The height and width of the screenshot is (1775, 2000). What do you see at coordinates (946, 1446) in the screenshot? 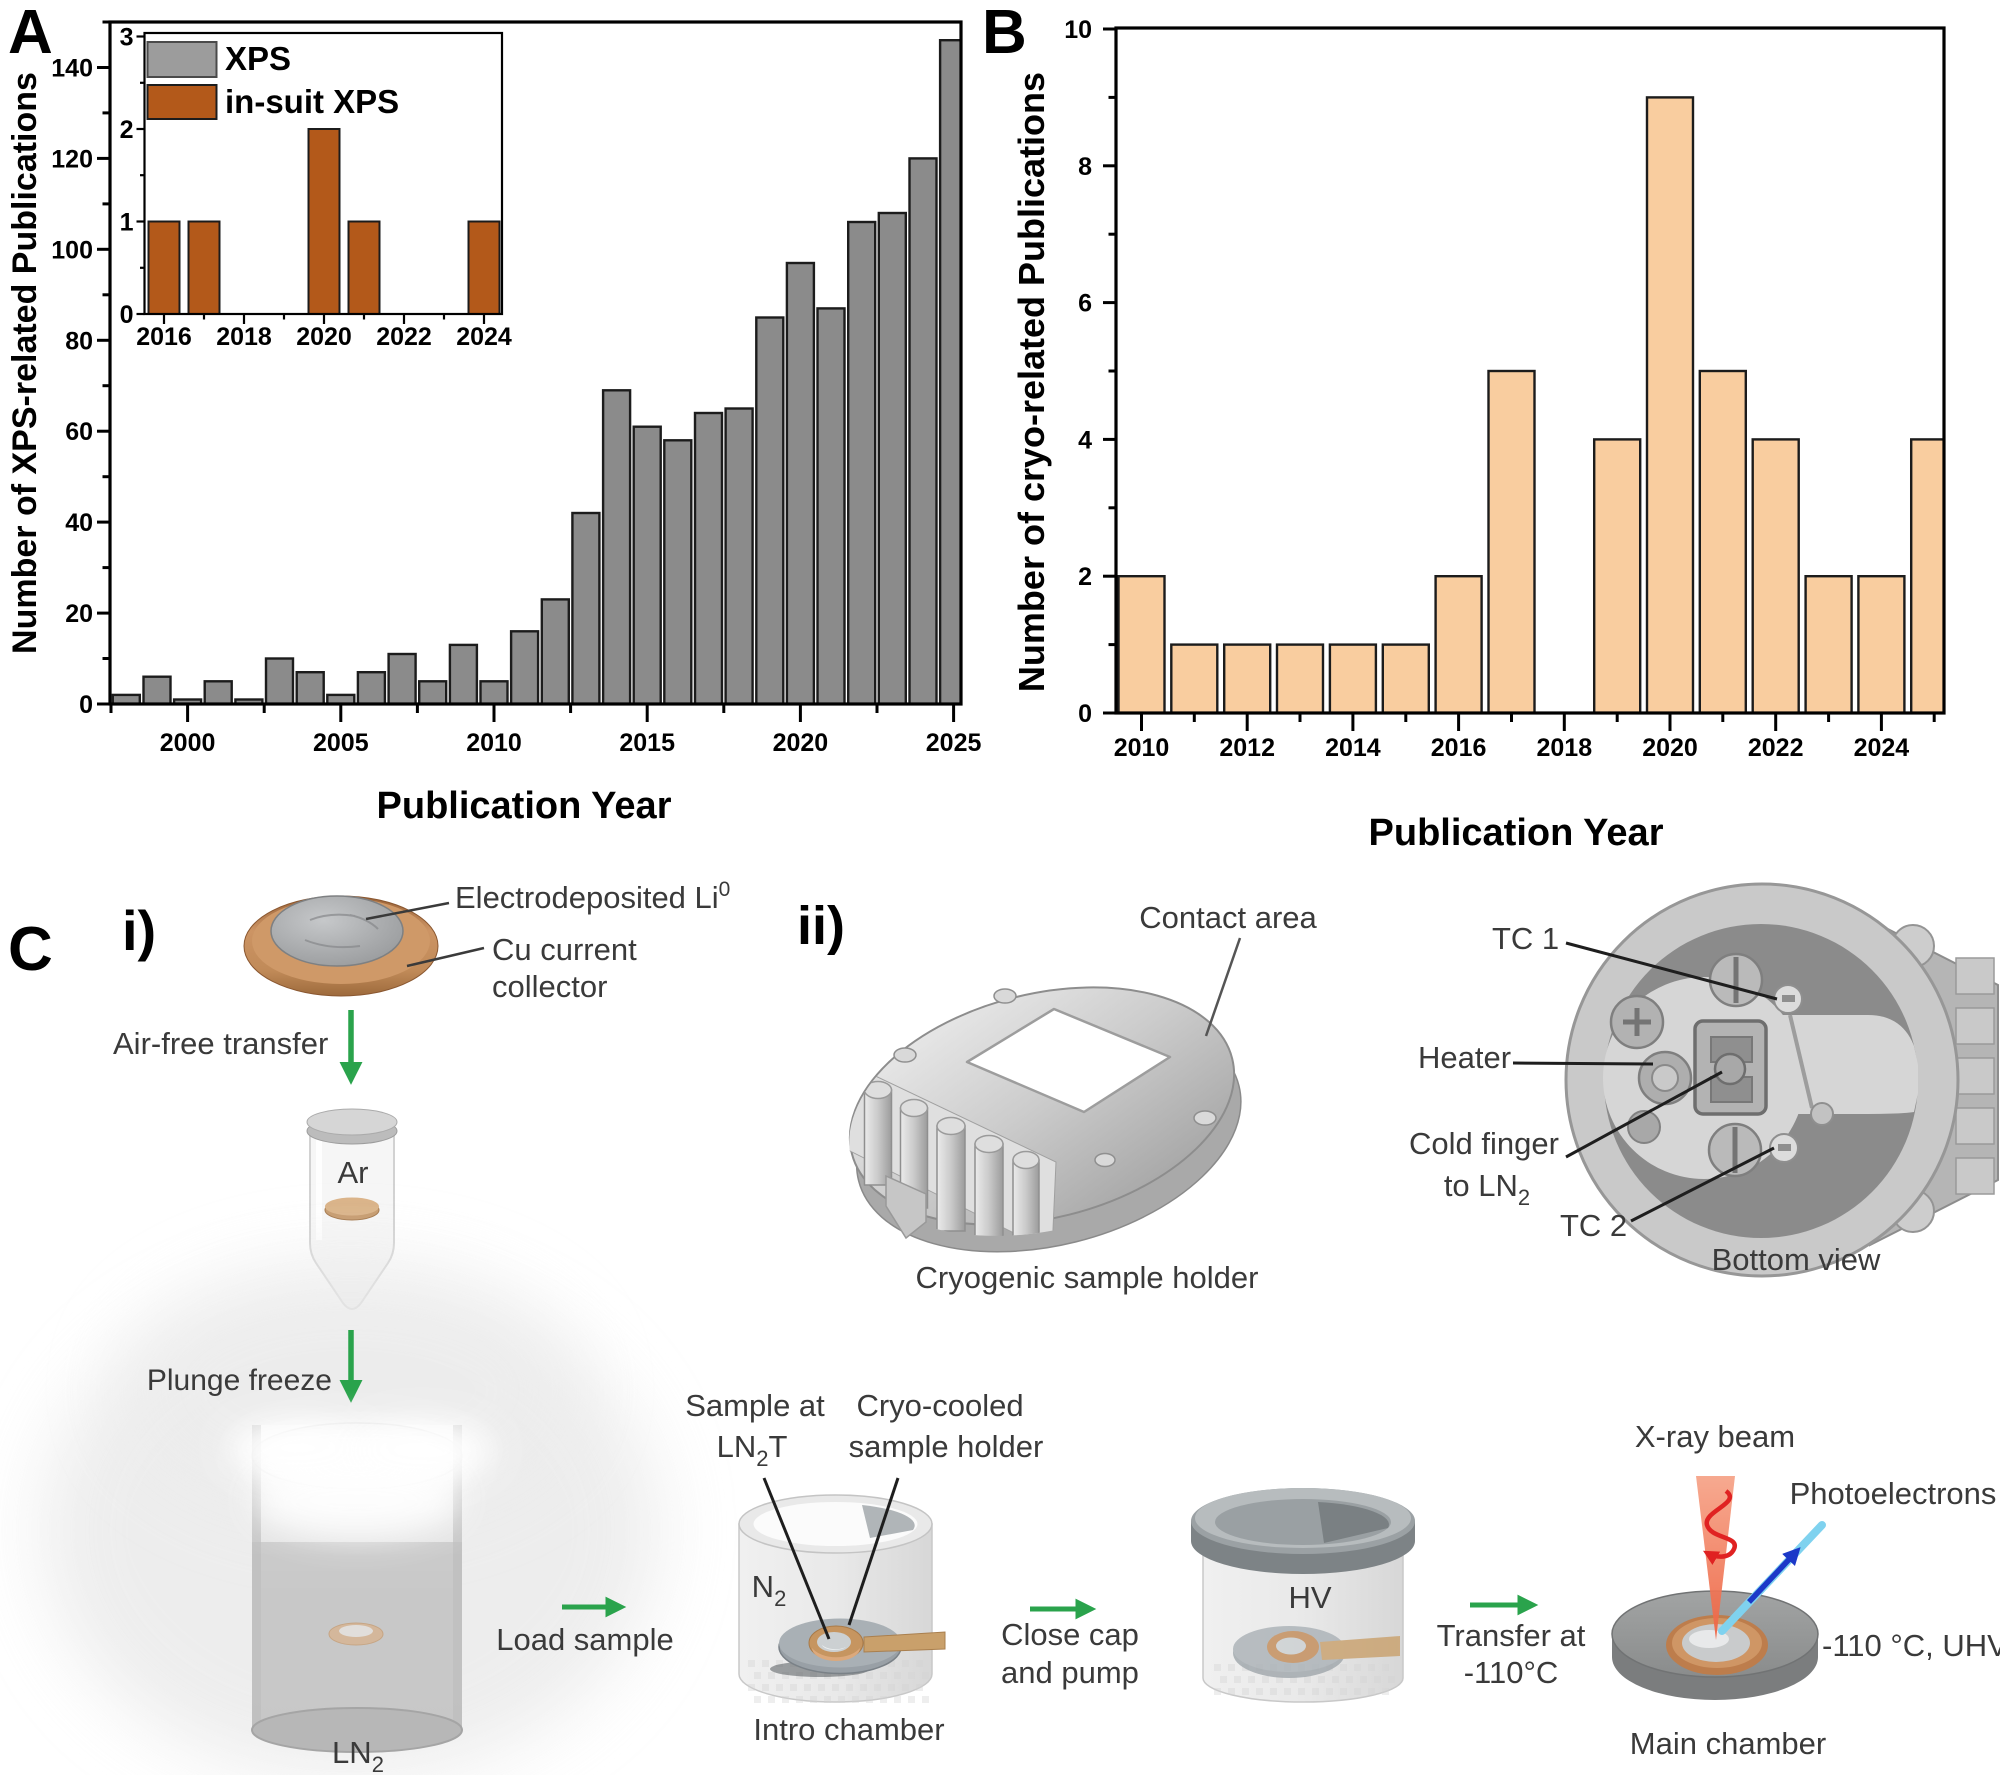
I see `svg-text: sample holder` at bounding box center [946, 1446].